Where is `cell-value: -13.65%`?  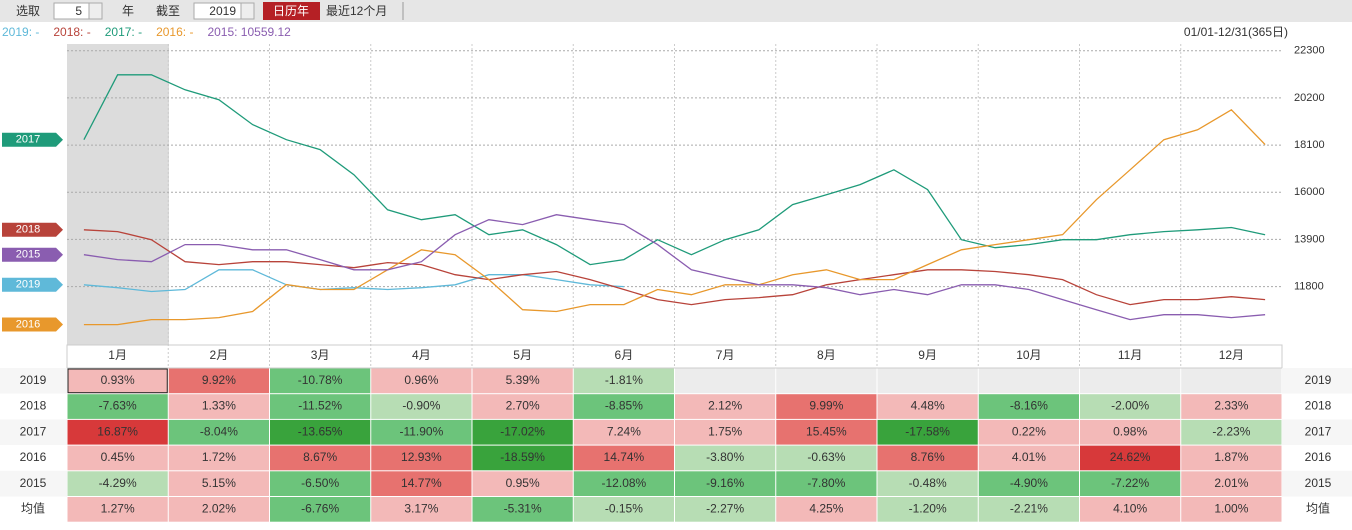
cell-value: -13.65% is located at coordinates (320, 431).